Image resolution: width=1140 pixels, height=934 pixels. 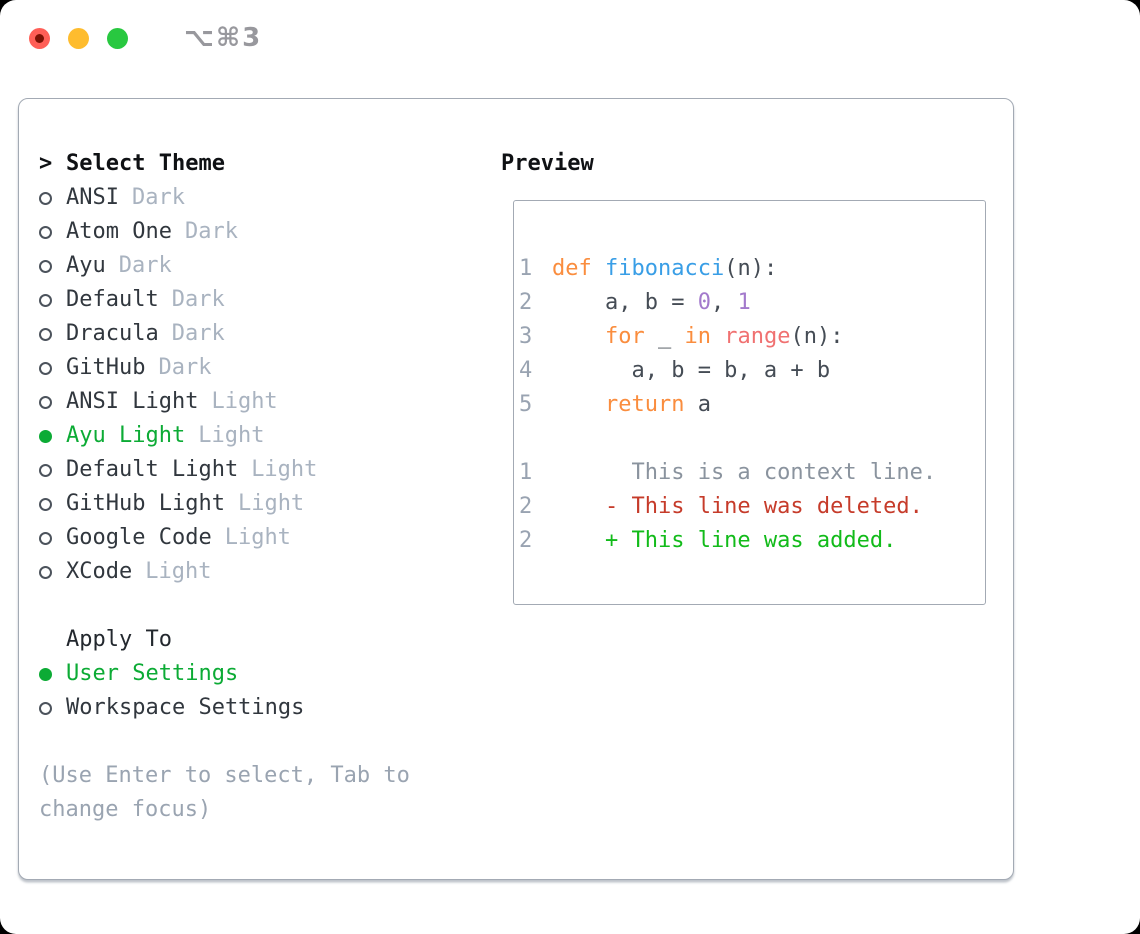 I want to click on theme-name: XCode, so click(x=99, y=571).